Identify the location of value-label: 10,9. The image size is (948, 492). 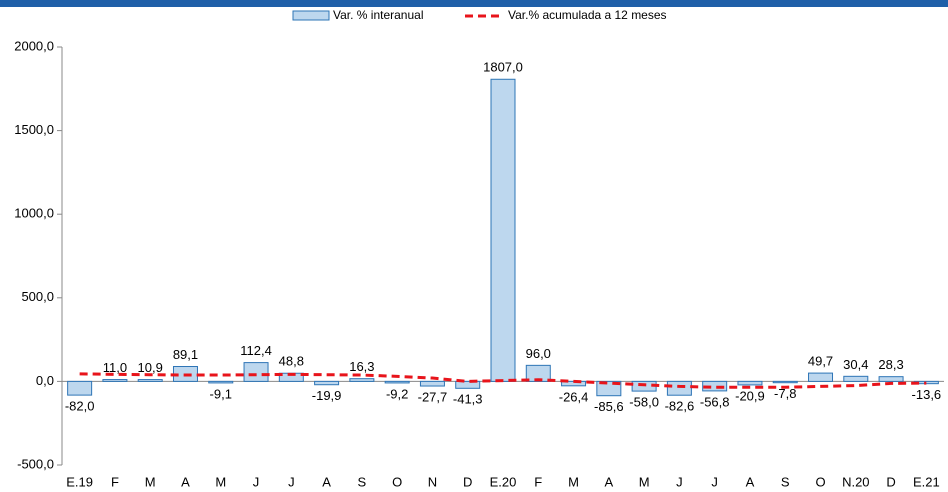
(150, 367).